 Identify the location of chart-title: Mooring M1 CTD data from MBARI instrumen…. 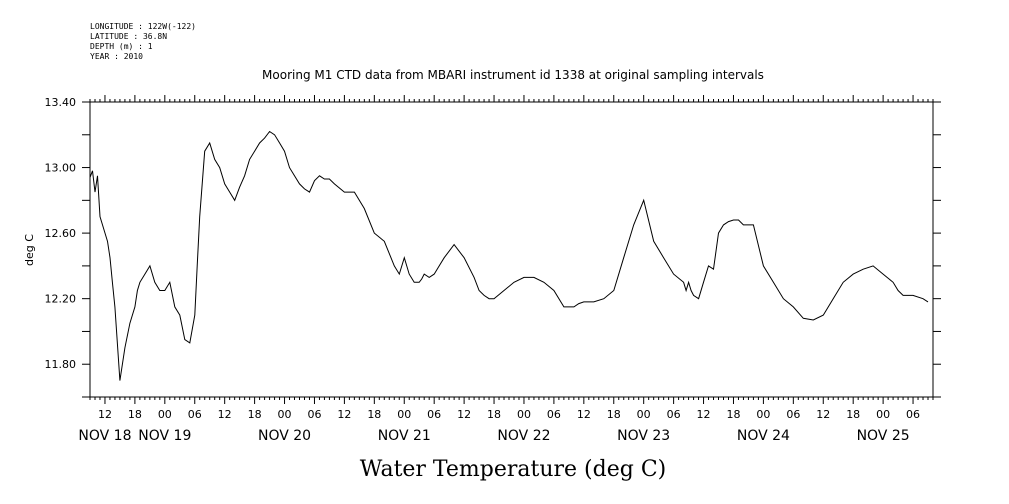
(513, 75).